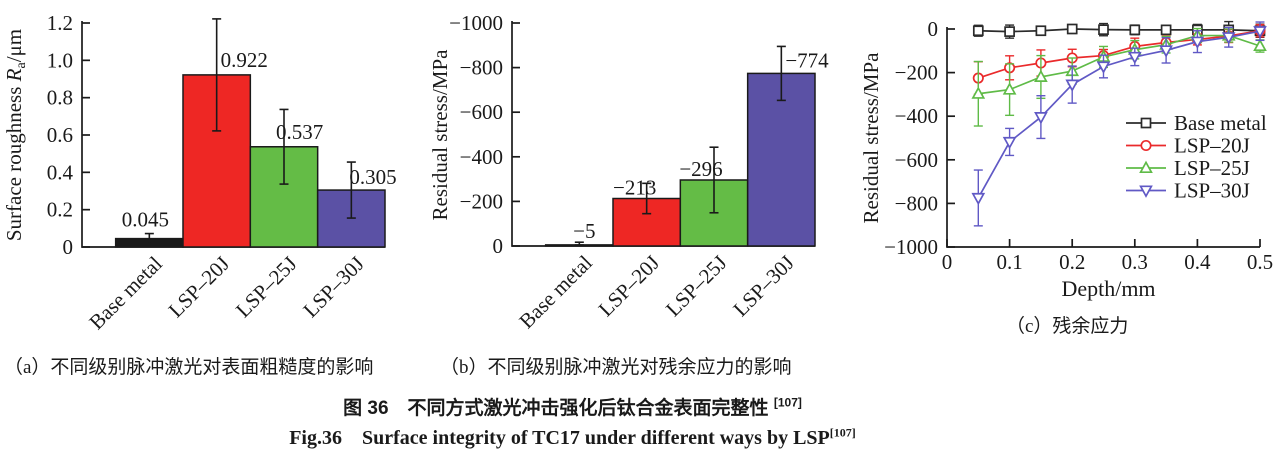 The height and width of the screenshot is (459, 1282). I want to click on svg-text: 0.8, so click(60, 98).